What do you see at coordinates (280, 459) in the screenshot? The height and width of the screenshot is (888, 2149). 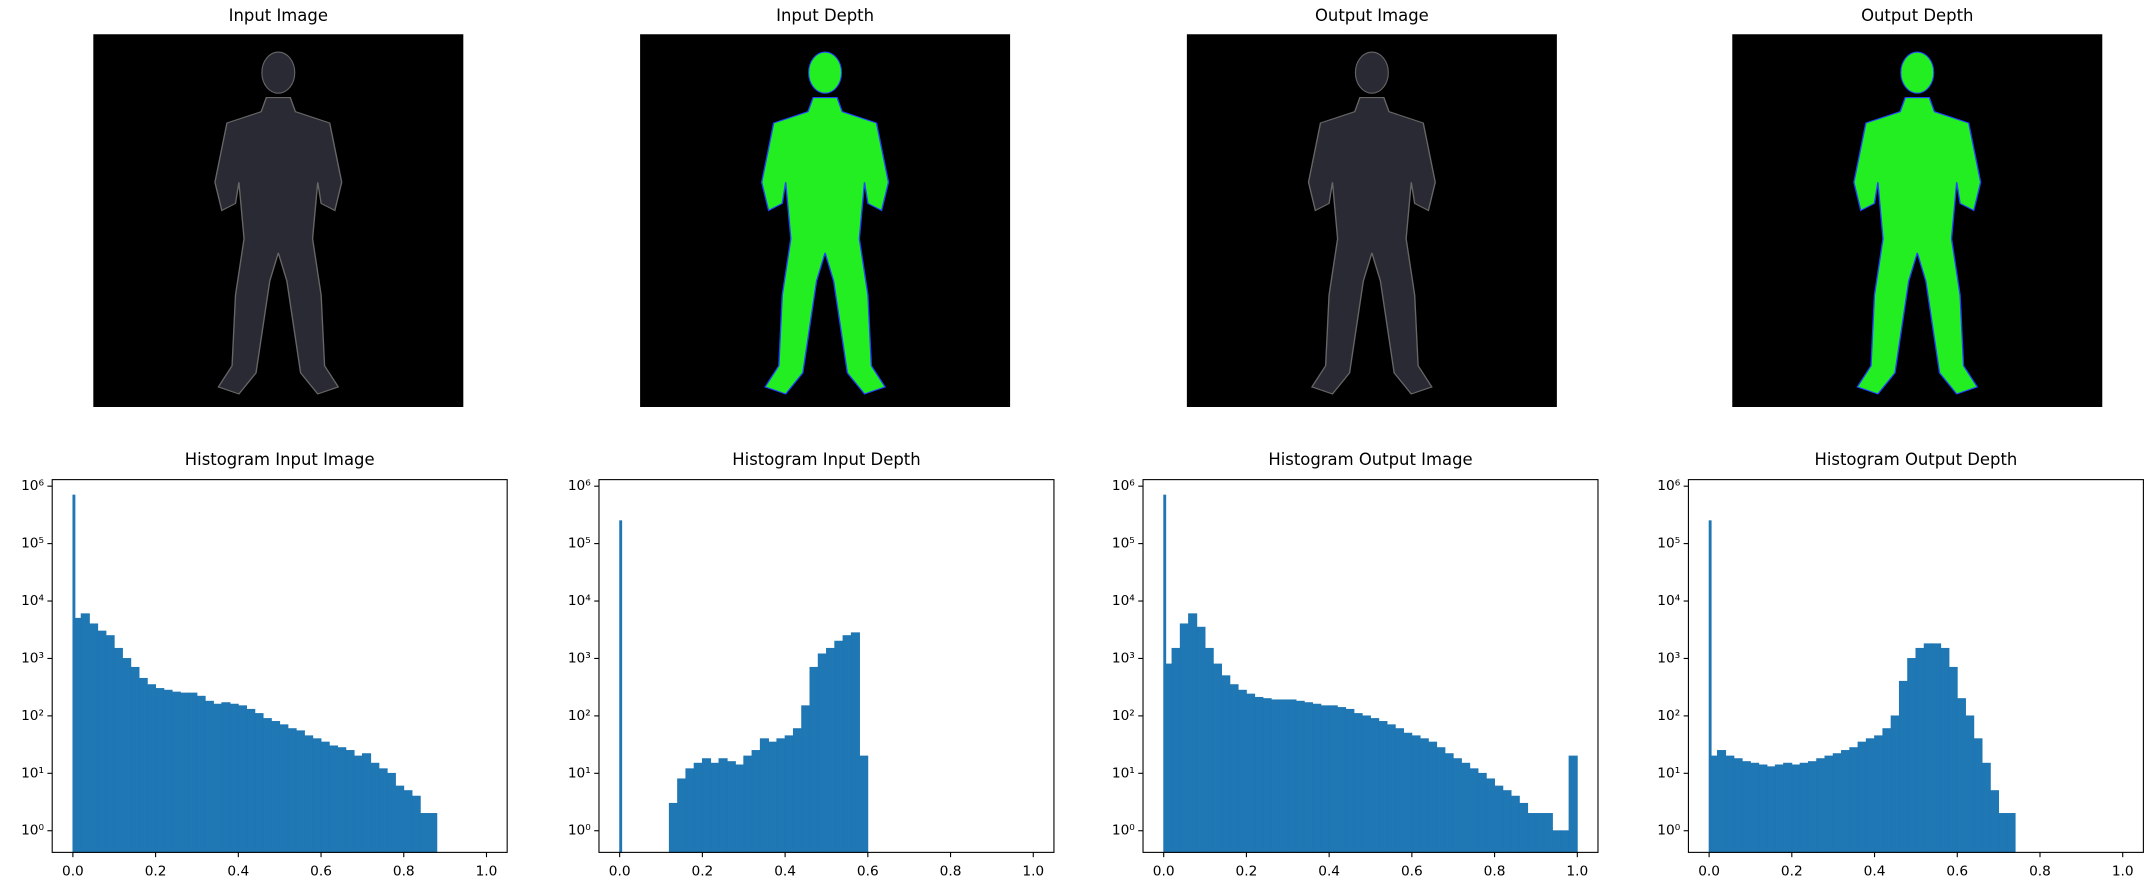 I see `panel-title: Histogram Input Image` at bounding box center [280, 459].